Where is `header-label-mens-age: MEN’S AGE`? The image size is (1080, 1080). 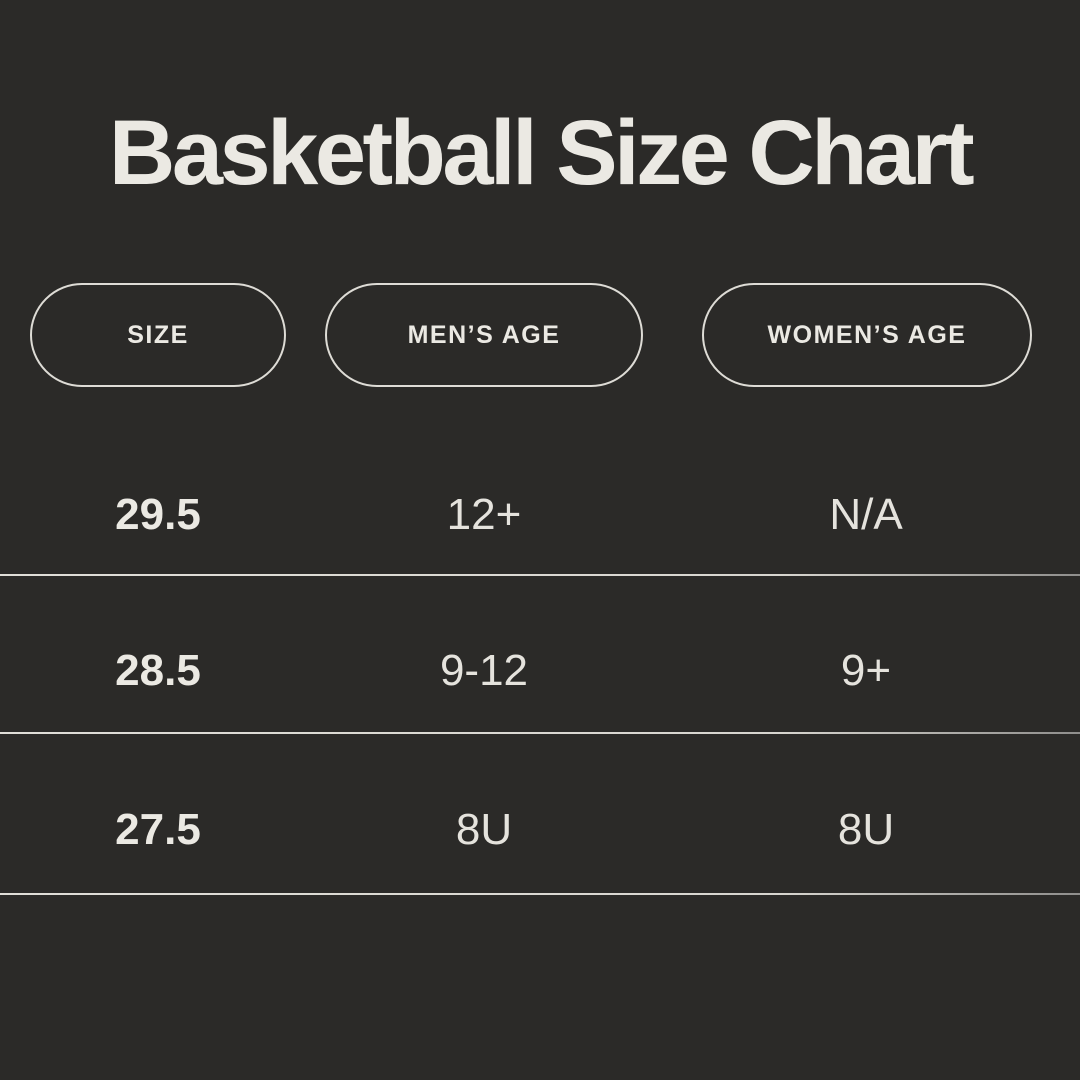 header-label-mens-age: MEN’S AGE is located at coordinates (484, 334).